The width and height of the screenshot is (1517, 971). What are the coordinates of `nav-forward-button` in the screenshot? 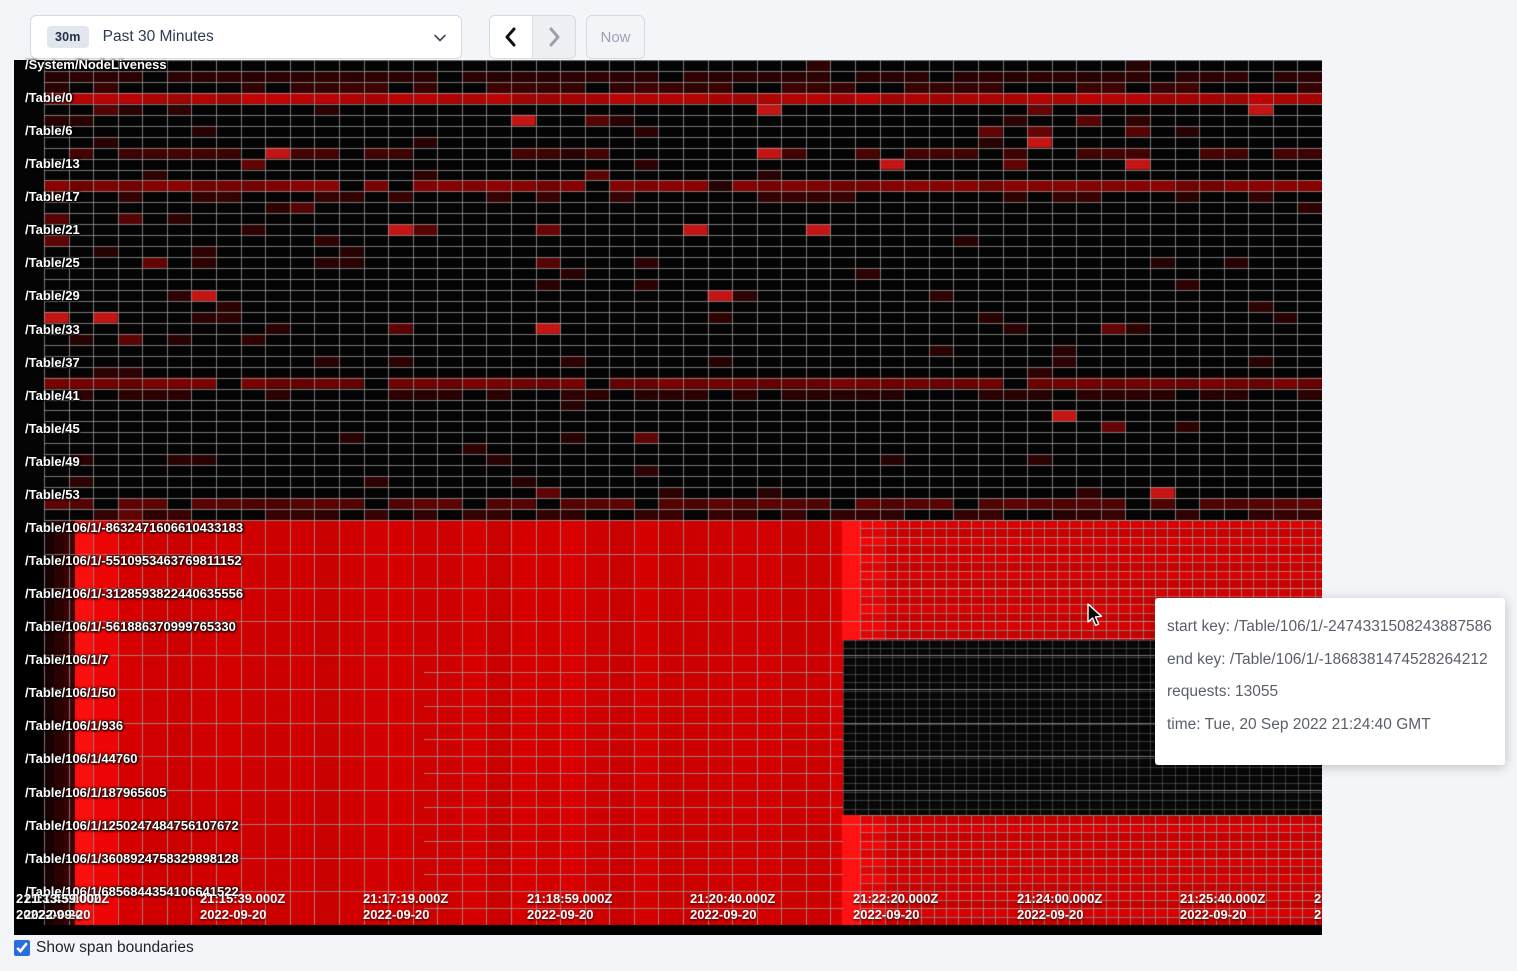 It's located at (554, 37).